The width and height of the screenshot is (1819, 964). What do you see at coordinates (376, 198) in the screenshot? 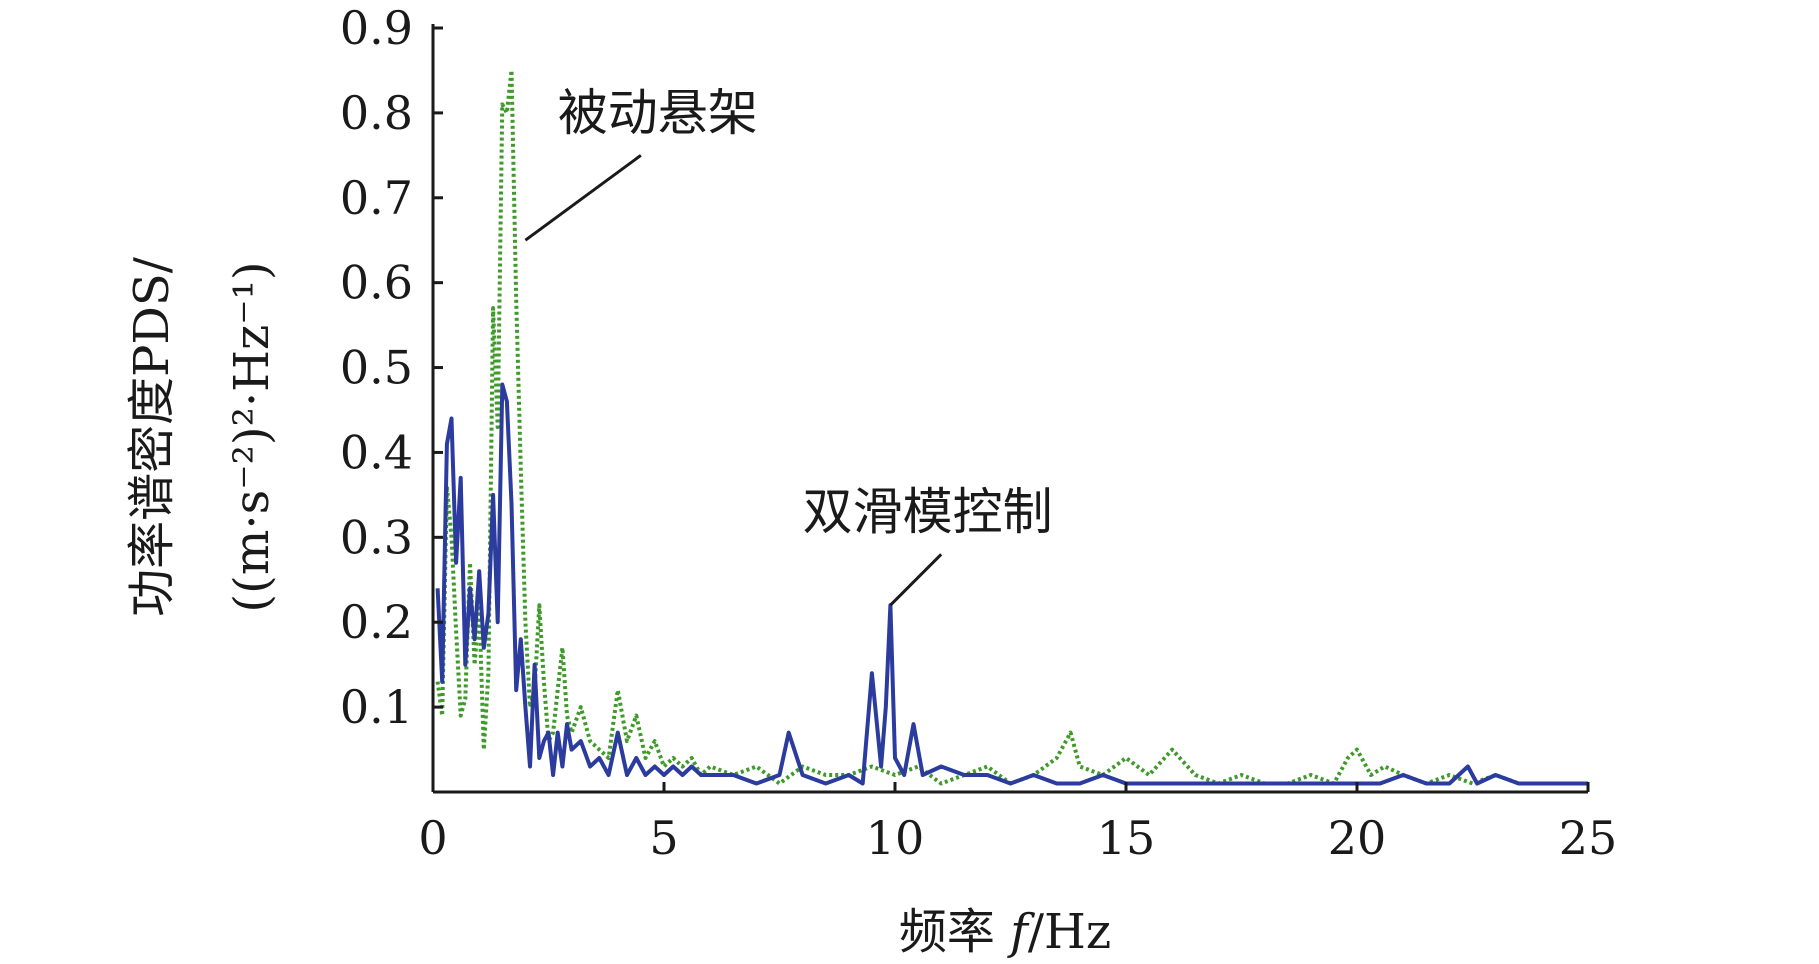
I see `y-tick-label: 0.7` at bounding box center [376, 198].